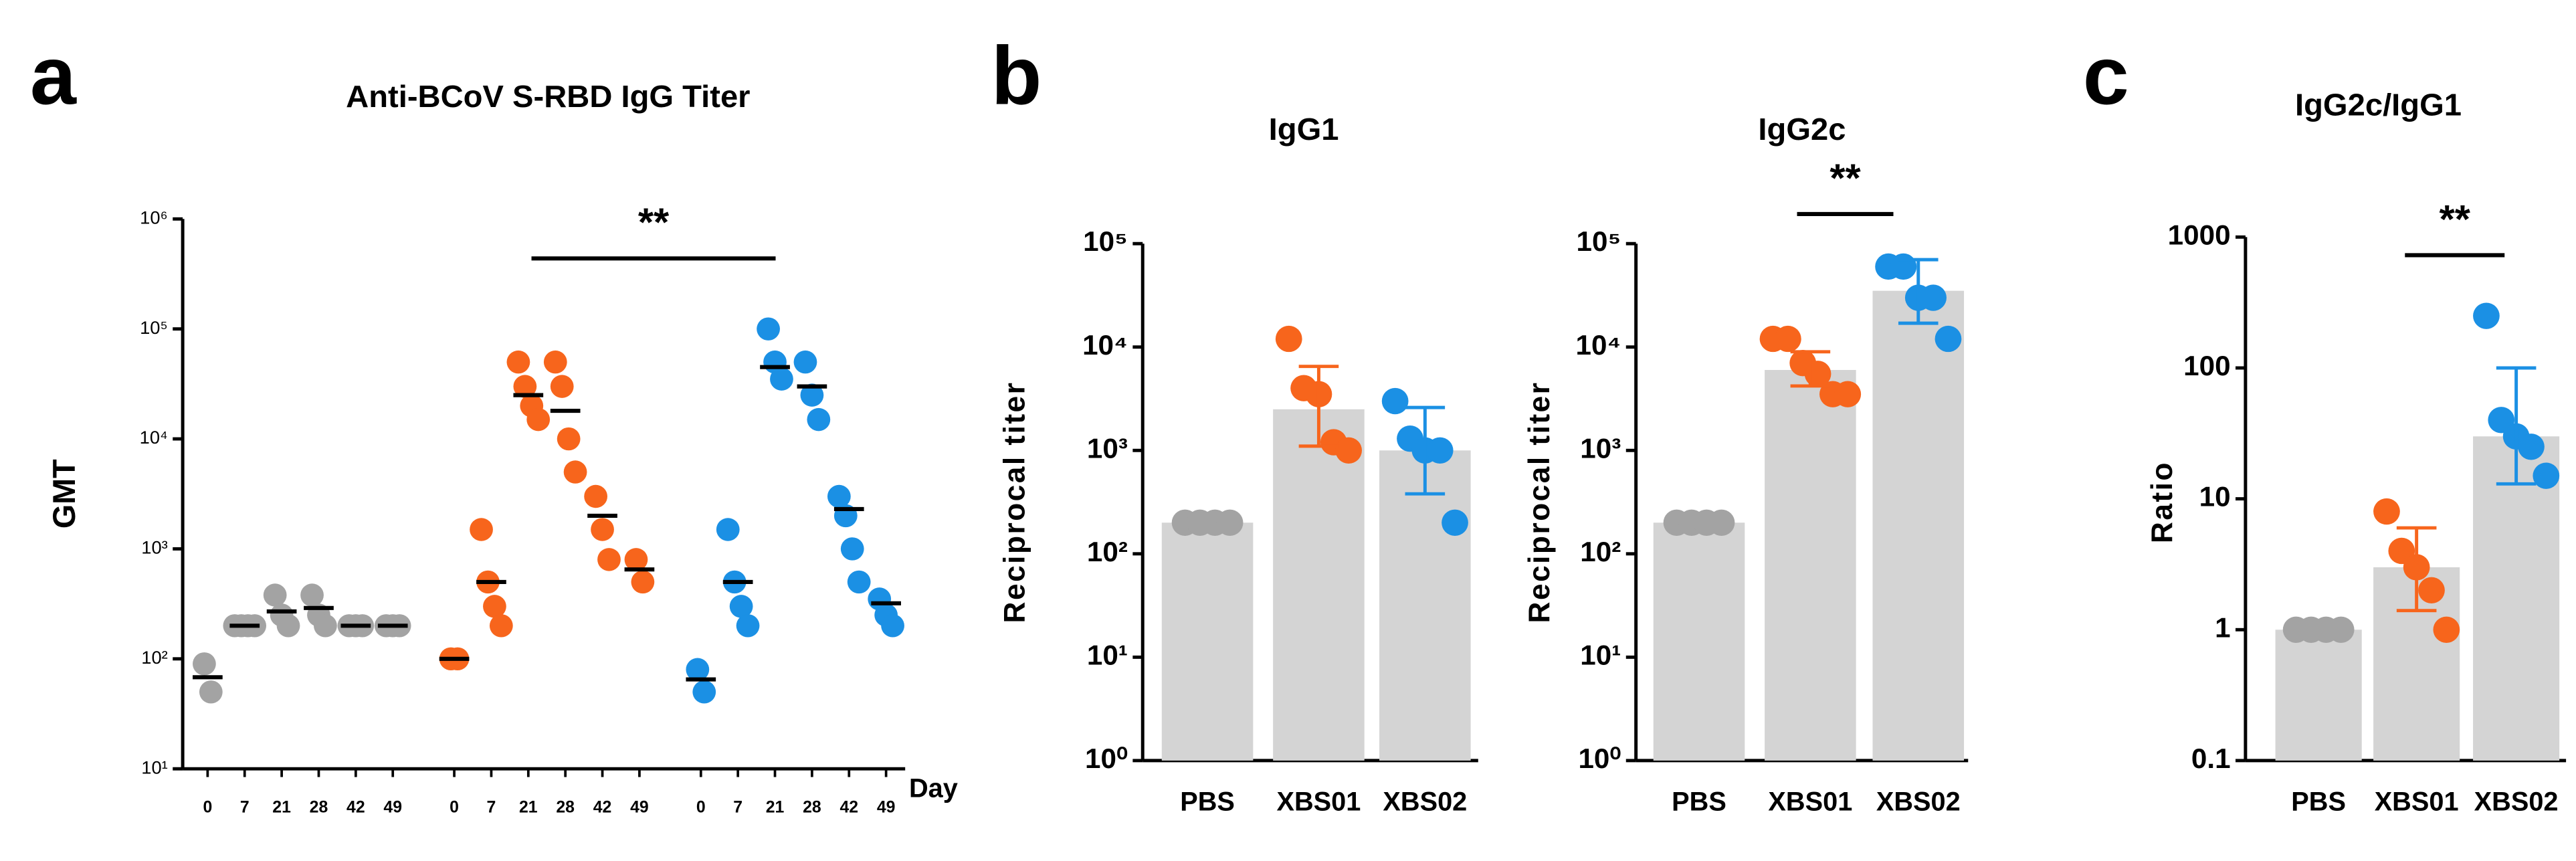 This screenshot has height=861, width=2576. Describe the element at coordinates (1016, 76) in the screenshot. I see `panel-letter: b` at that location.